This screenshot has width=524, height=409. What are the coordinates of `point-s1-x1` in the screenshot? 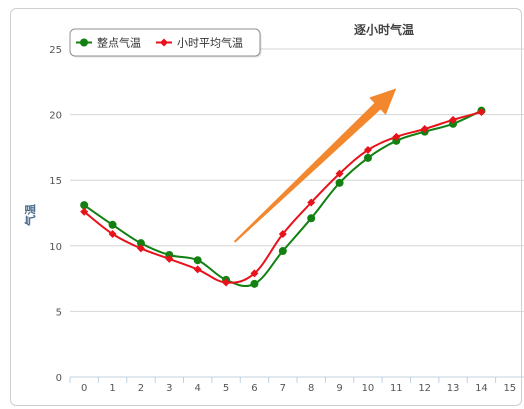 It's located at (112, 224).